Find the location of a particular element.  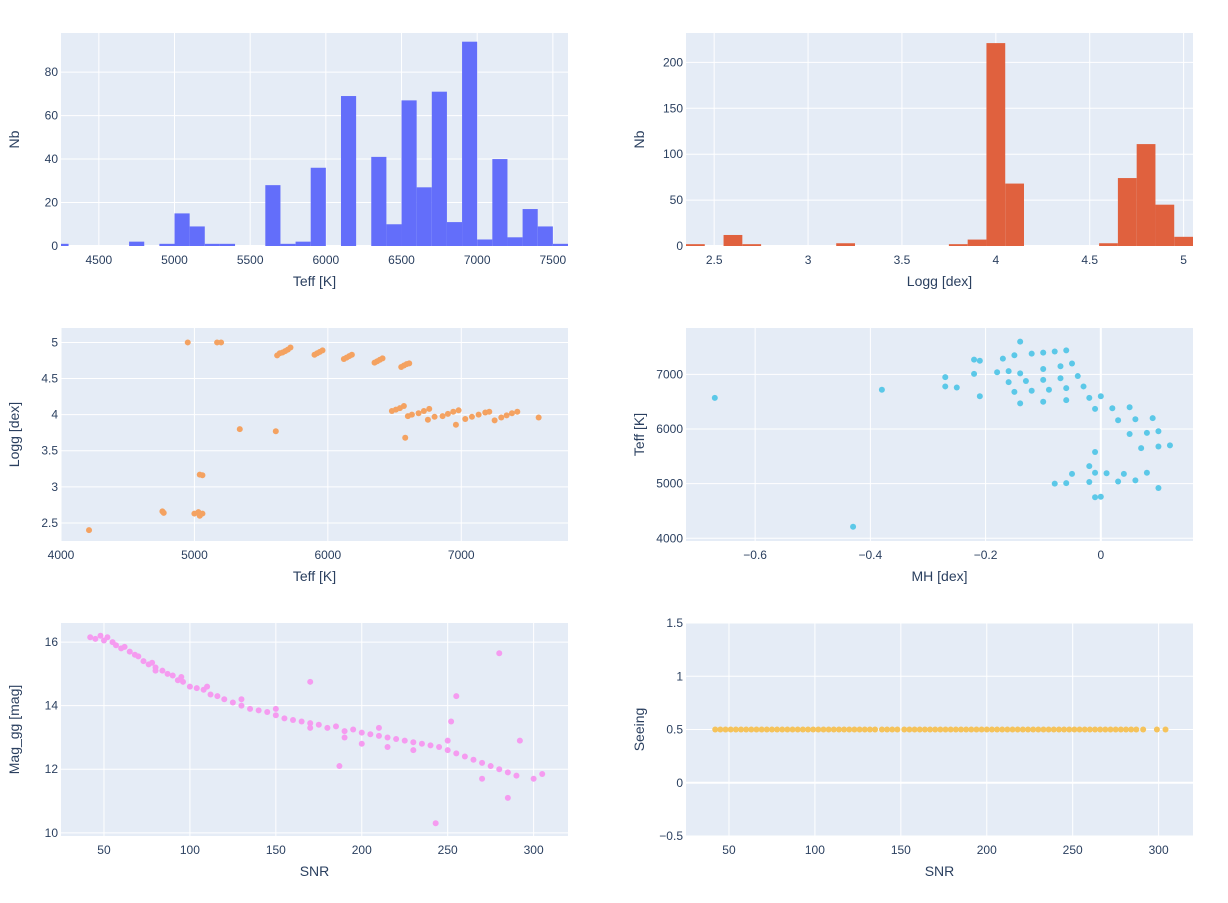

gridlines is located at coordinates (314, 140).